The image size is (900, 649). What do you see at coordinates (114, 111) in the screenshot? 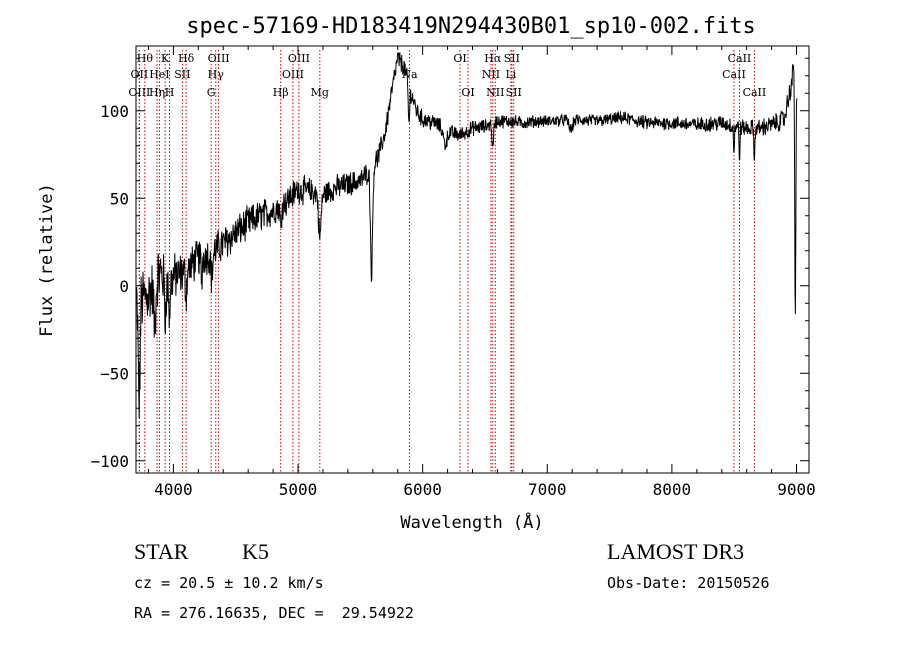
I see `y-tick-label: 100` at bounding box center [114, 111].